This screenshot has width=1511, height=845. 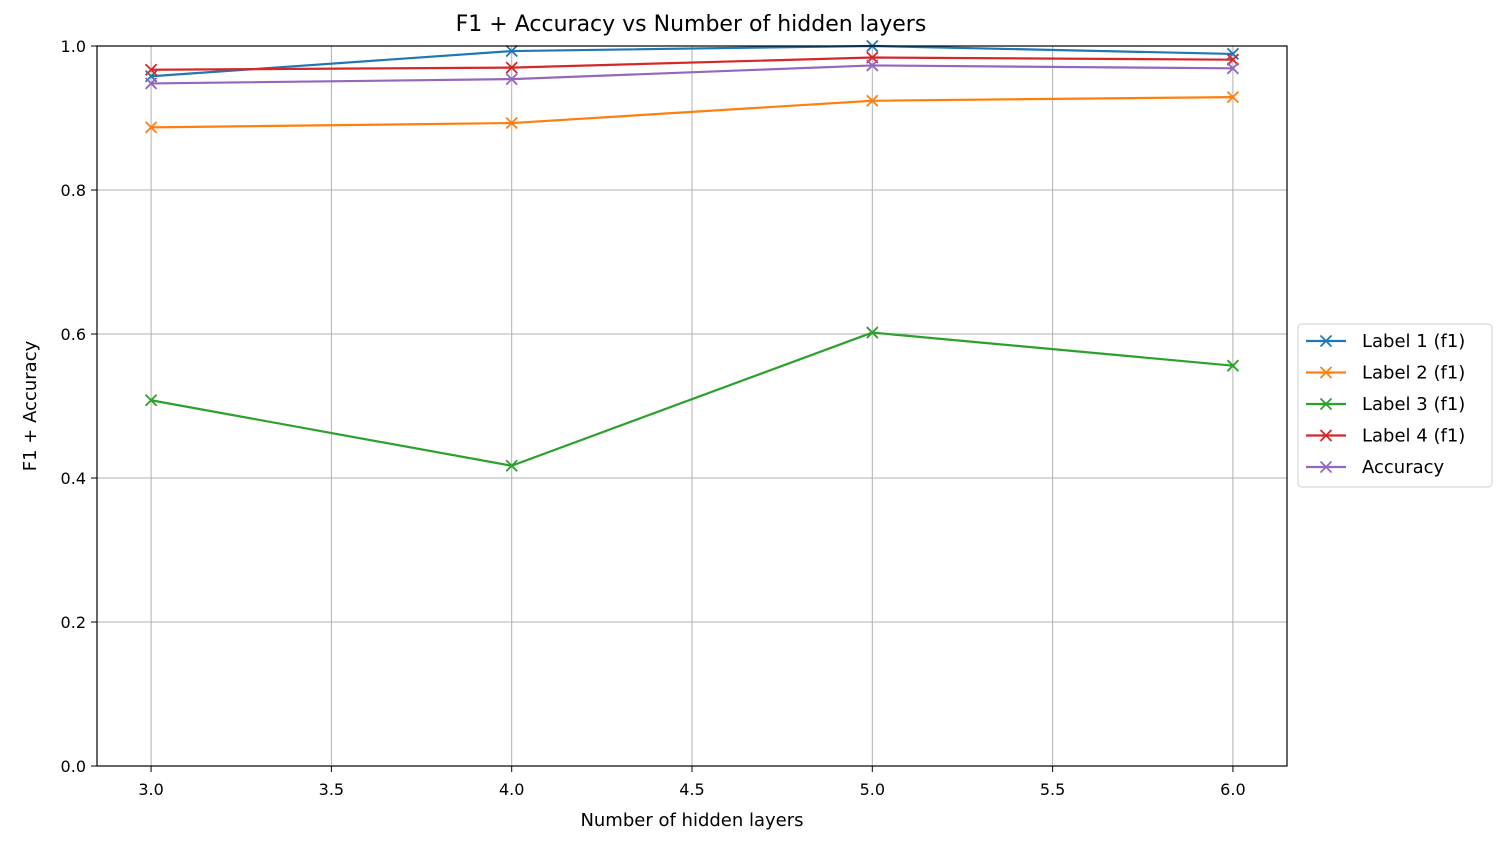 I want to click on series-label-4-f1-line, so click(x=692, y=63).